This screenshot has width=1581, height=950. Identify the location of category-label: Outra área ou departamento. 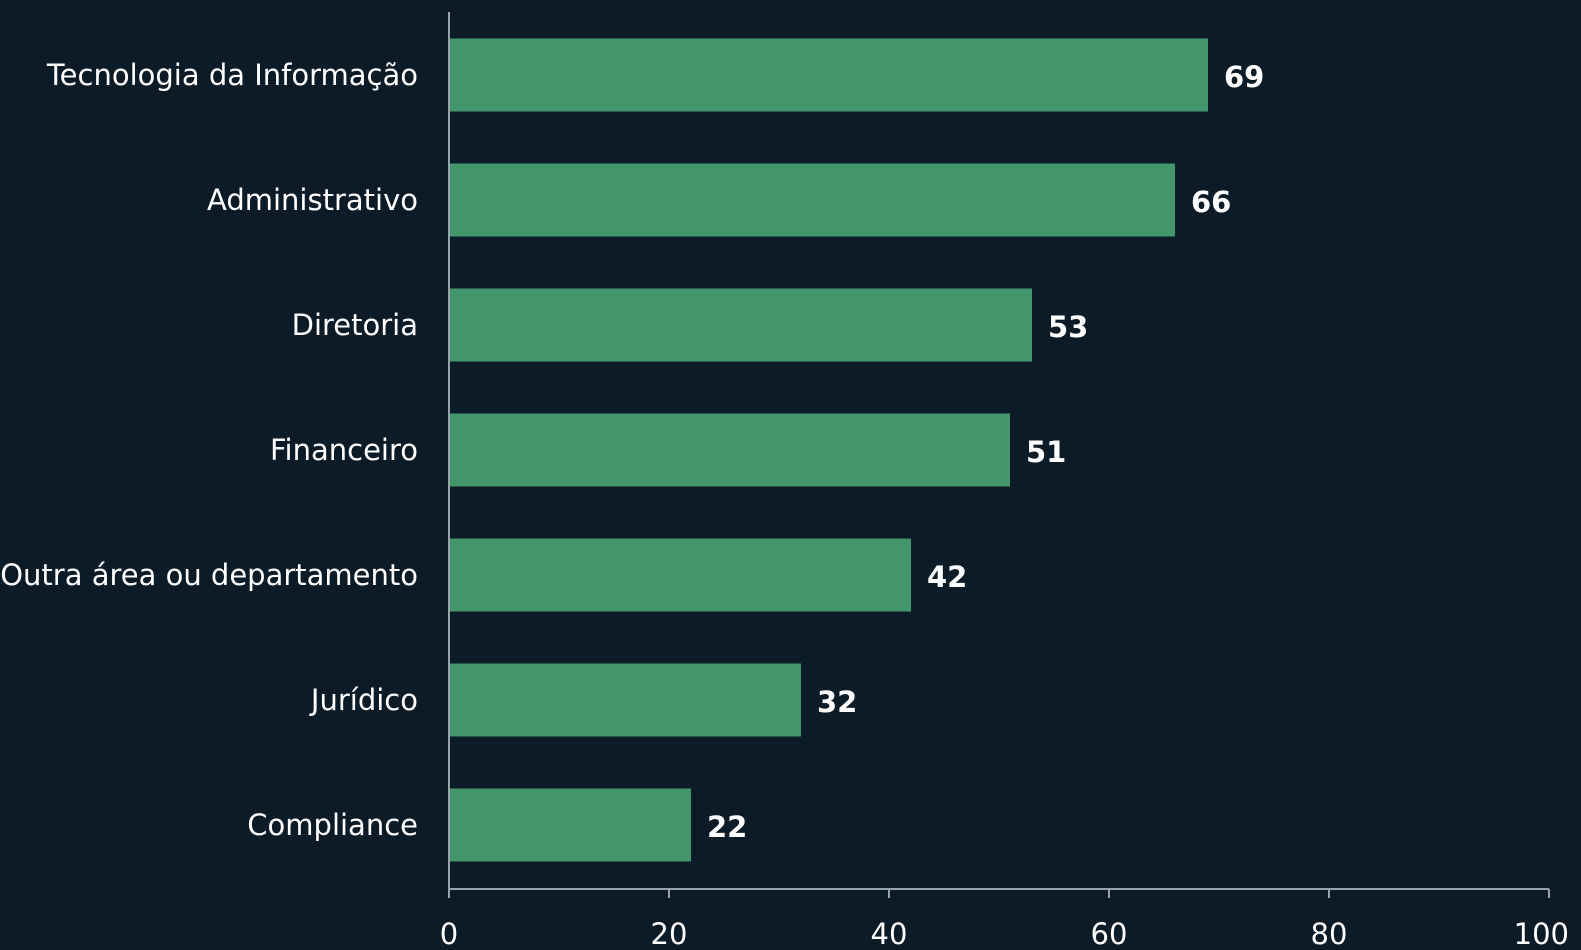
(209, 575).